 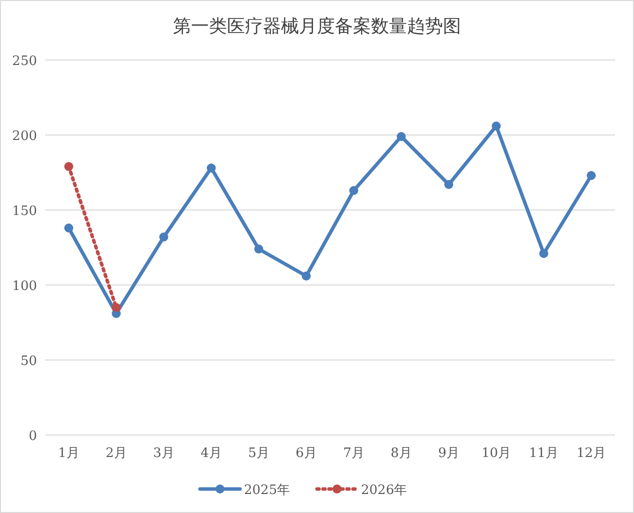 I want to click on y-tick-label: 0, so click(x=32, y=436).